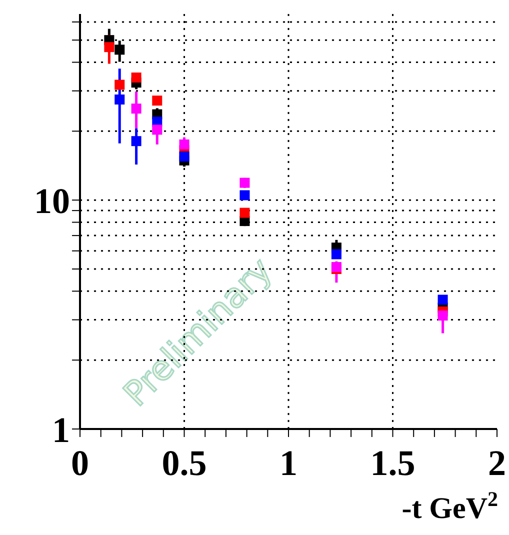 The height and width of the screenshot is (535, 509). Describe the element at coordinates (450, 506) in the screenshot. I see `x-axis-title: -t GeV$^{2}$` at that location.